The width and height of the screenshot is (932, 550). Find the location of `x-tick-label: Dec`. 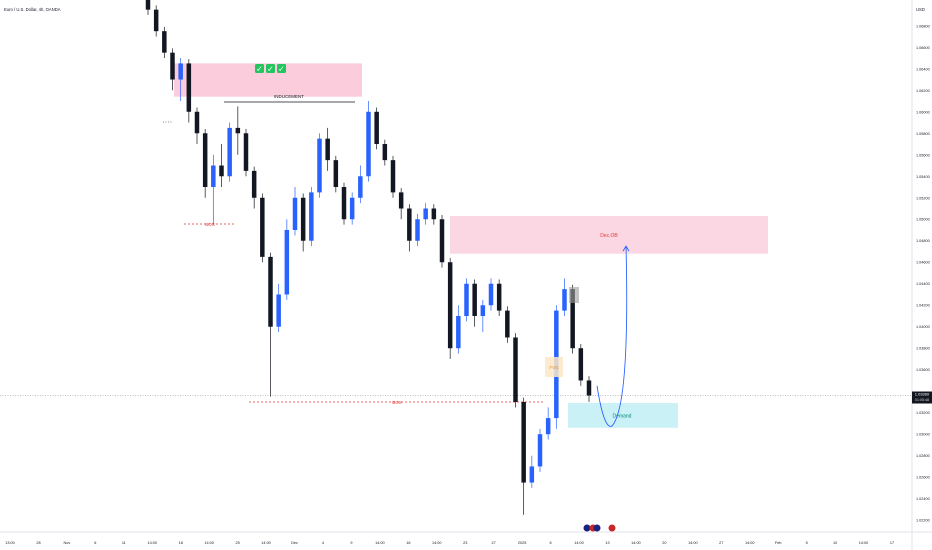

x-tick-label: Dec is located at coordinates (294, 543).